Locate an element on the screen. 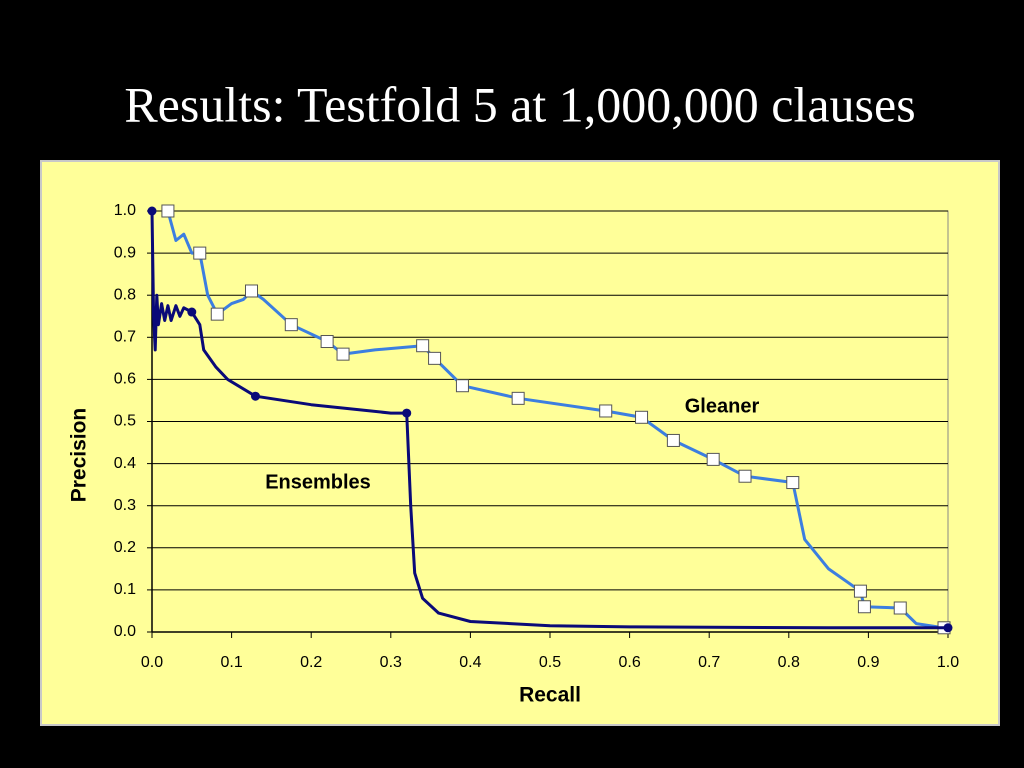  y-tick-label: 0.4 is located at coordinates (125, 463).